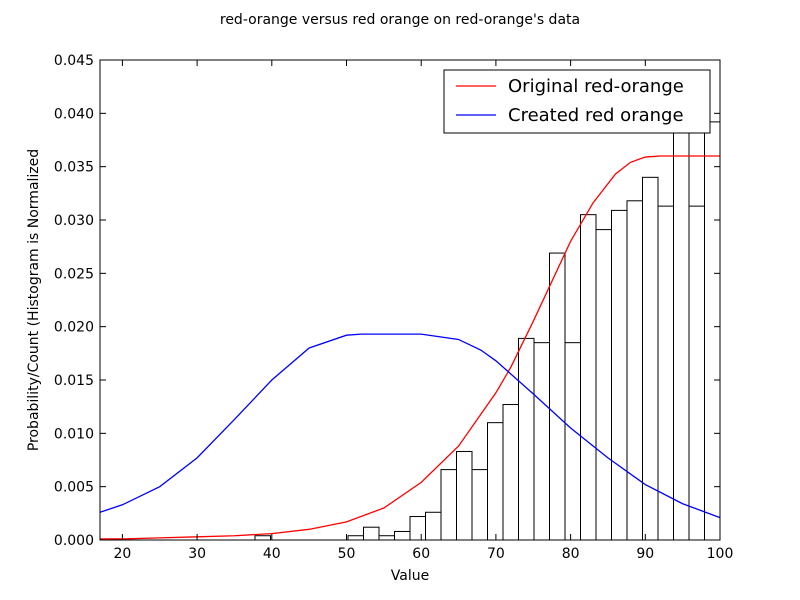 This screenshot has height=600, width=800. What do you see at coordinates (496, 554) in the screenshot?
I see `x-tick-label: 70` at bounding box center [496, 554].